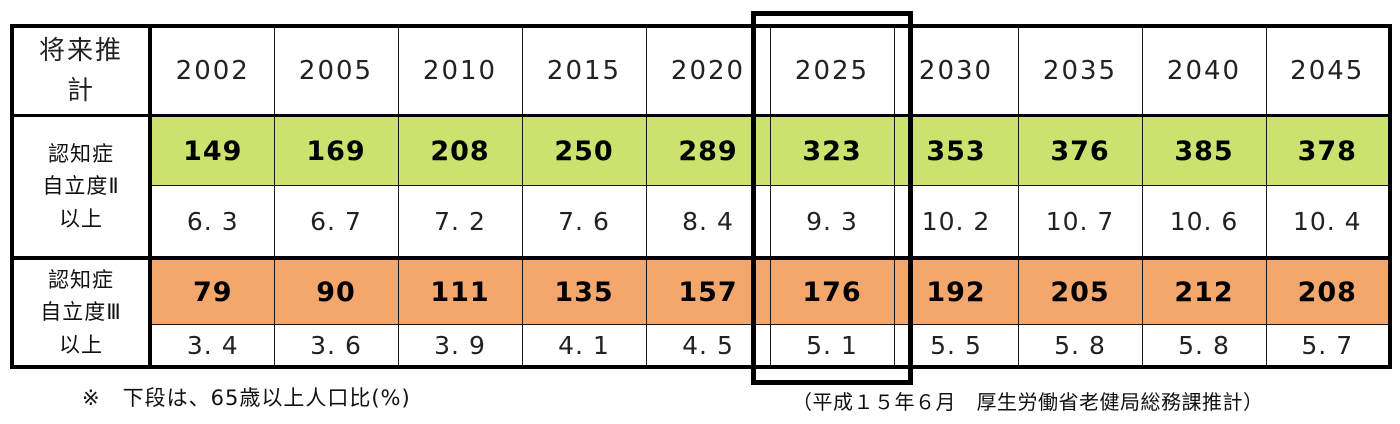 This screenshot has width=1400, height=424. Describe the element at coordinates (584, 222) in the screenshot. I see `percent-cell: 7. 6` at that location.